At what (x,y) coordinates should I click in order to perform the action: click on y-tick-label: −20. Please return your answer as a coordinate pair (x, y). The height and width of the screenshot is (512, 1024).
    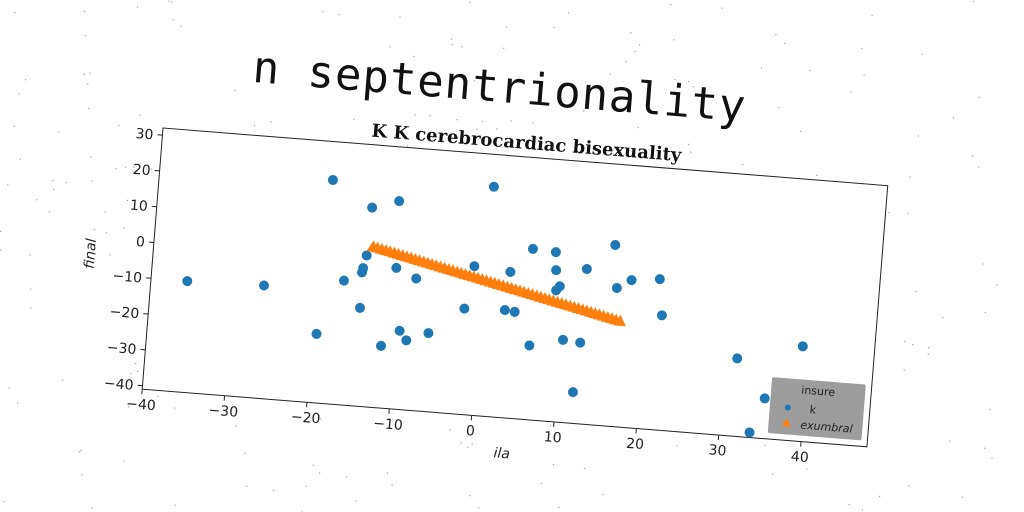
    Looking at the image, I should click on (124, 313).